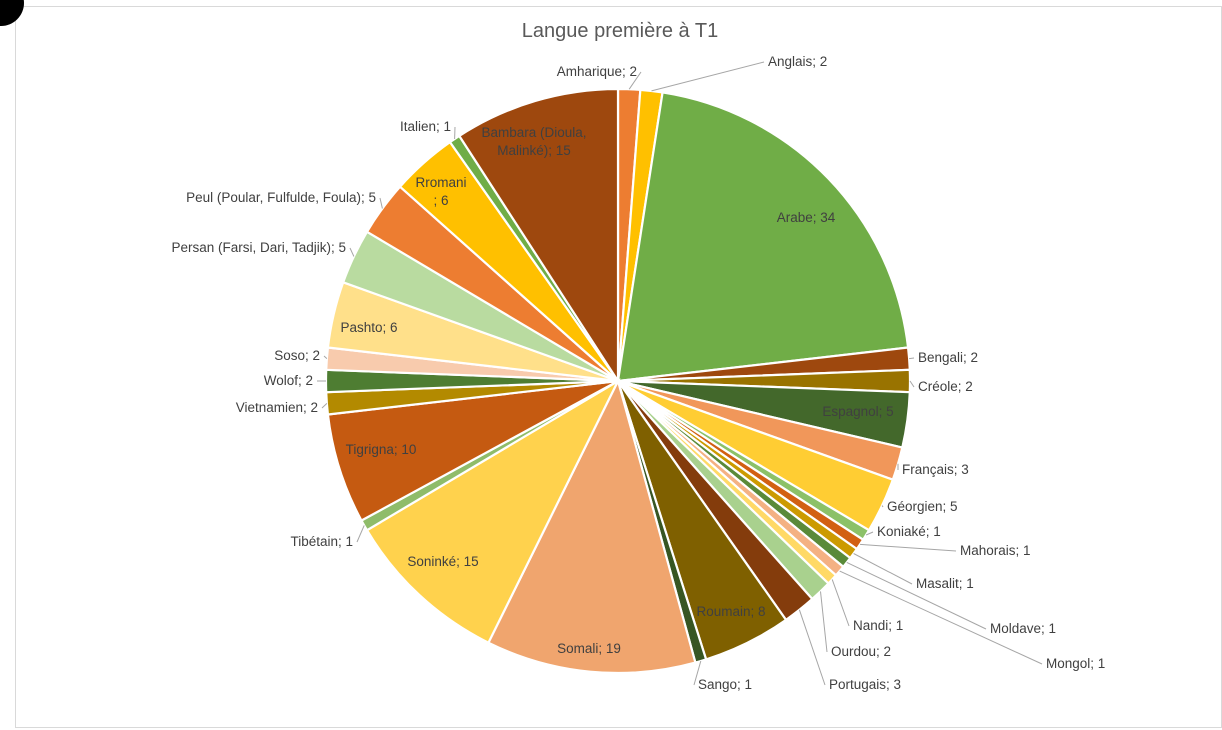 The height and width of the screenshot is (730, 1222). Describe the element at coordinates (763, 237) in the screenshot. I see `pie-slice-arabe` at that location.